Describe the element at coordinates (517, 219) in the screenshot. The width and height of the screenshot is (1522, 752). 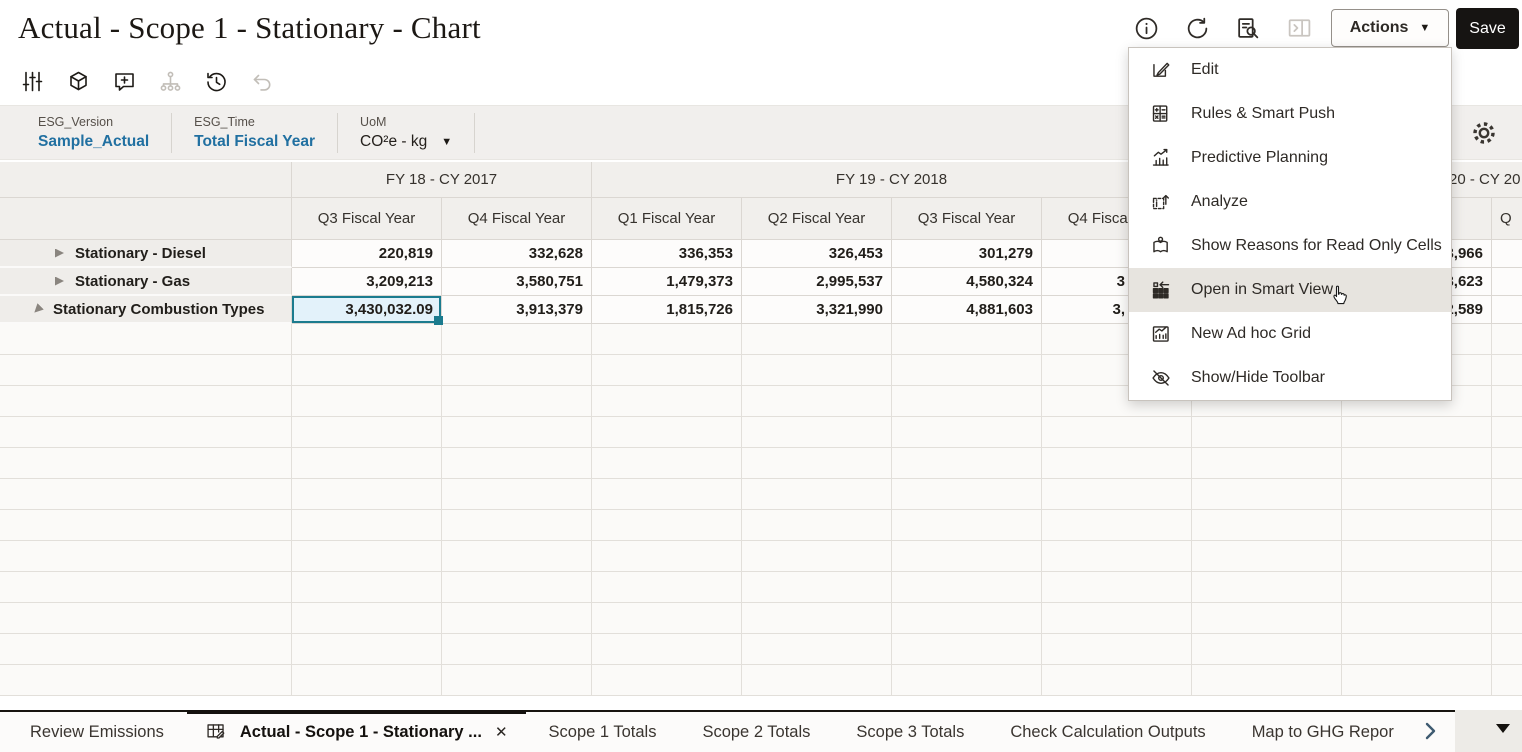
I see `column-header: Q4 Fiscal Year` at that location.